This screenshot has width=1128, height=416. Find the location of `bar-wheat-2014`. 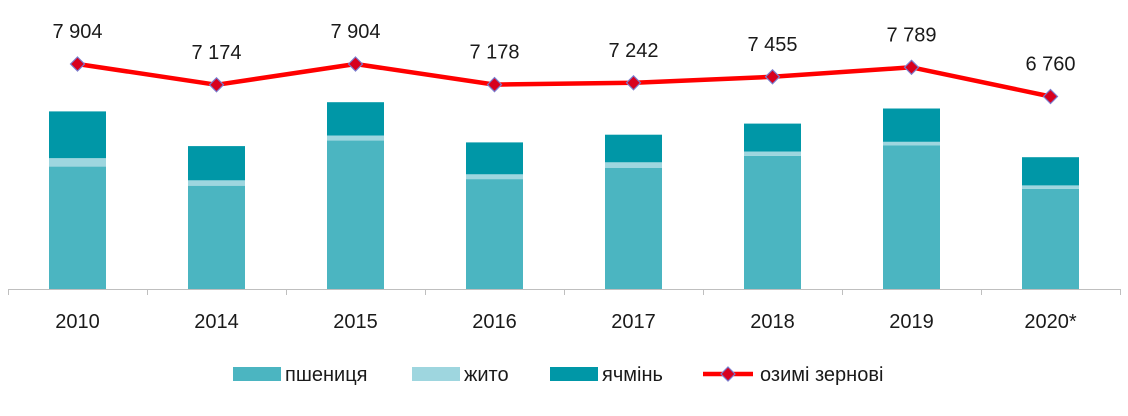

bar-wheat-2014 is located at coordinates (216, 237).